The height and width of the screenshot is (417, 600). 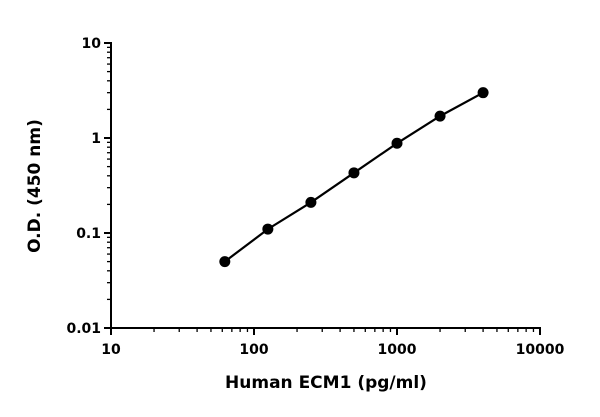 I want to click on x-tick-label: 10, so click(x=111, y=350).